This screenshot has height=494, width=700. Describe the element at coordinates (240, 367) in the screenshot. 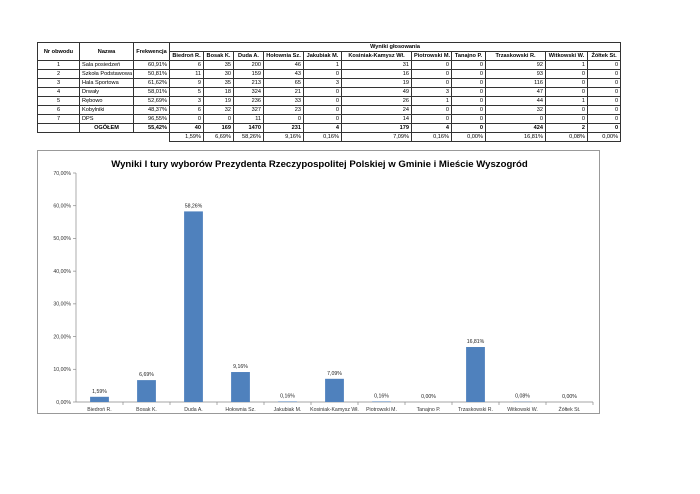

I see `data-label: 9,16%` at that location.